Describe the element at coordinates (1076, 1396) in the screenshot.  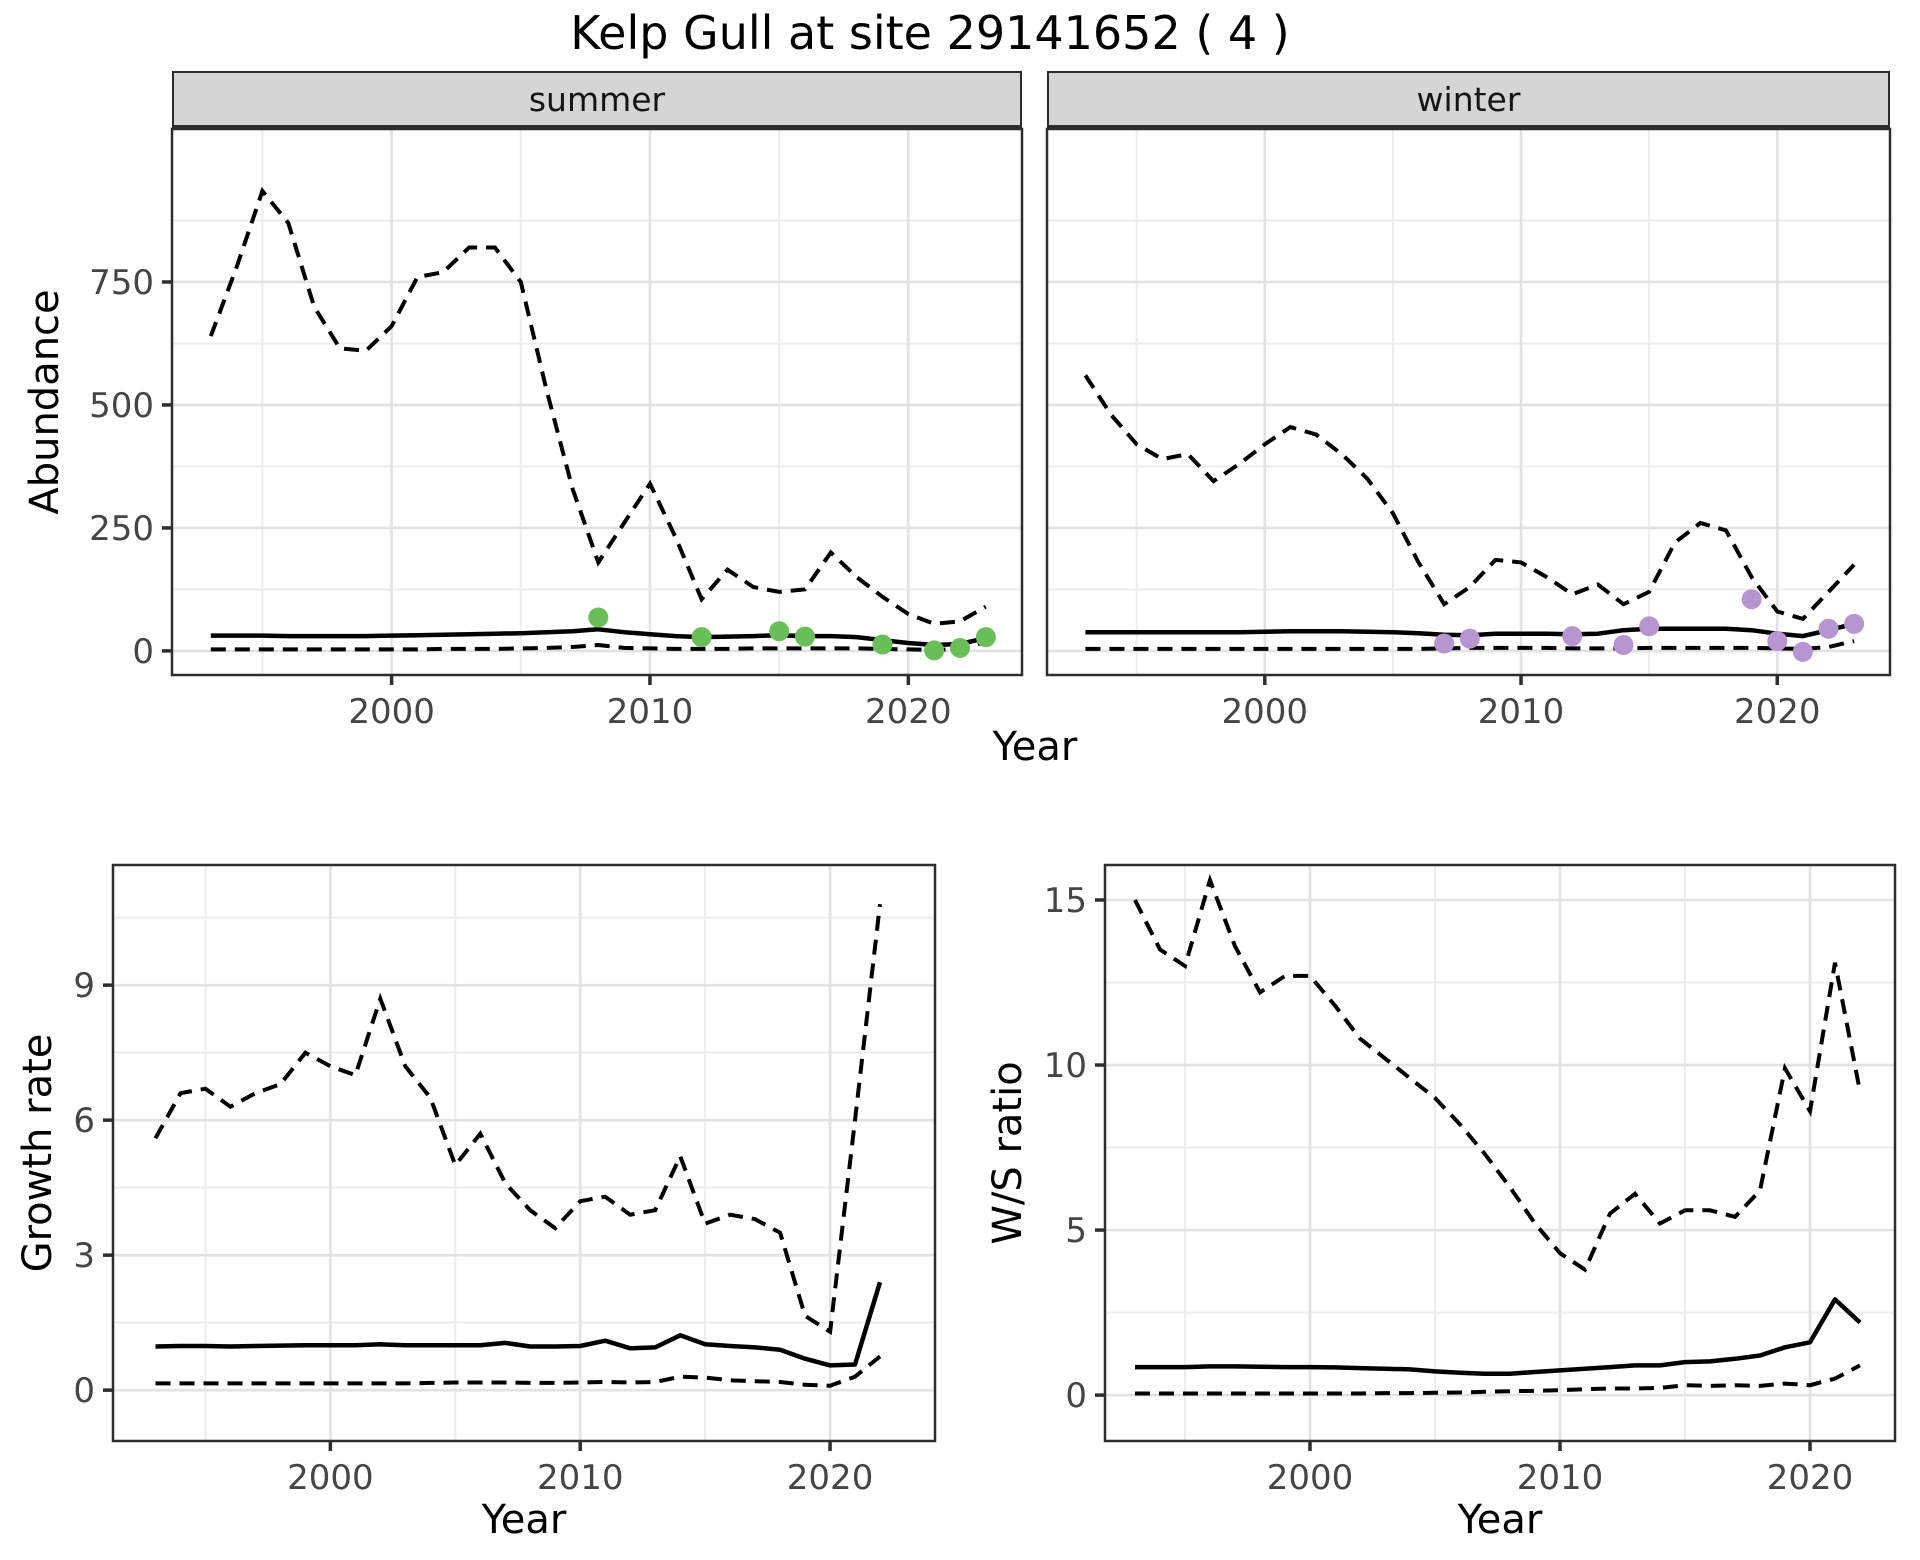
I see `ws-y-tick-label: 0` at that location.